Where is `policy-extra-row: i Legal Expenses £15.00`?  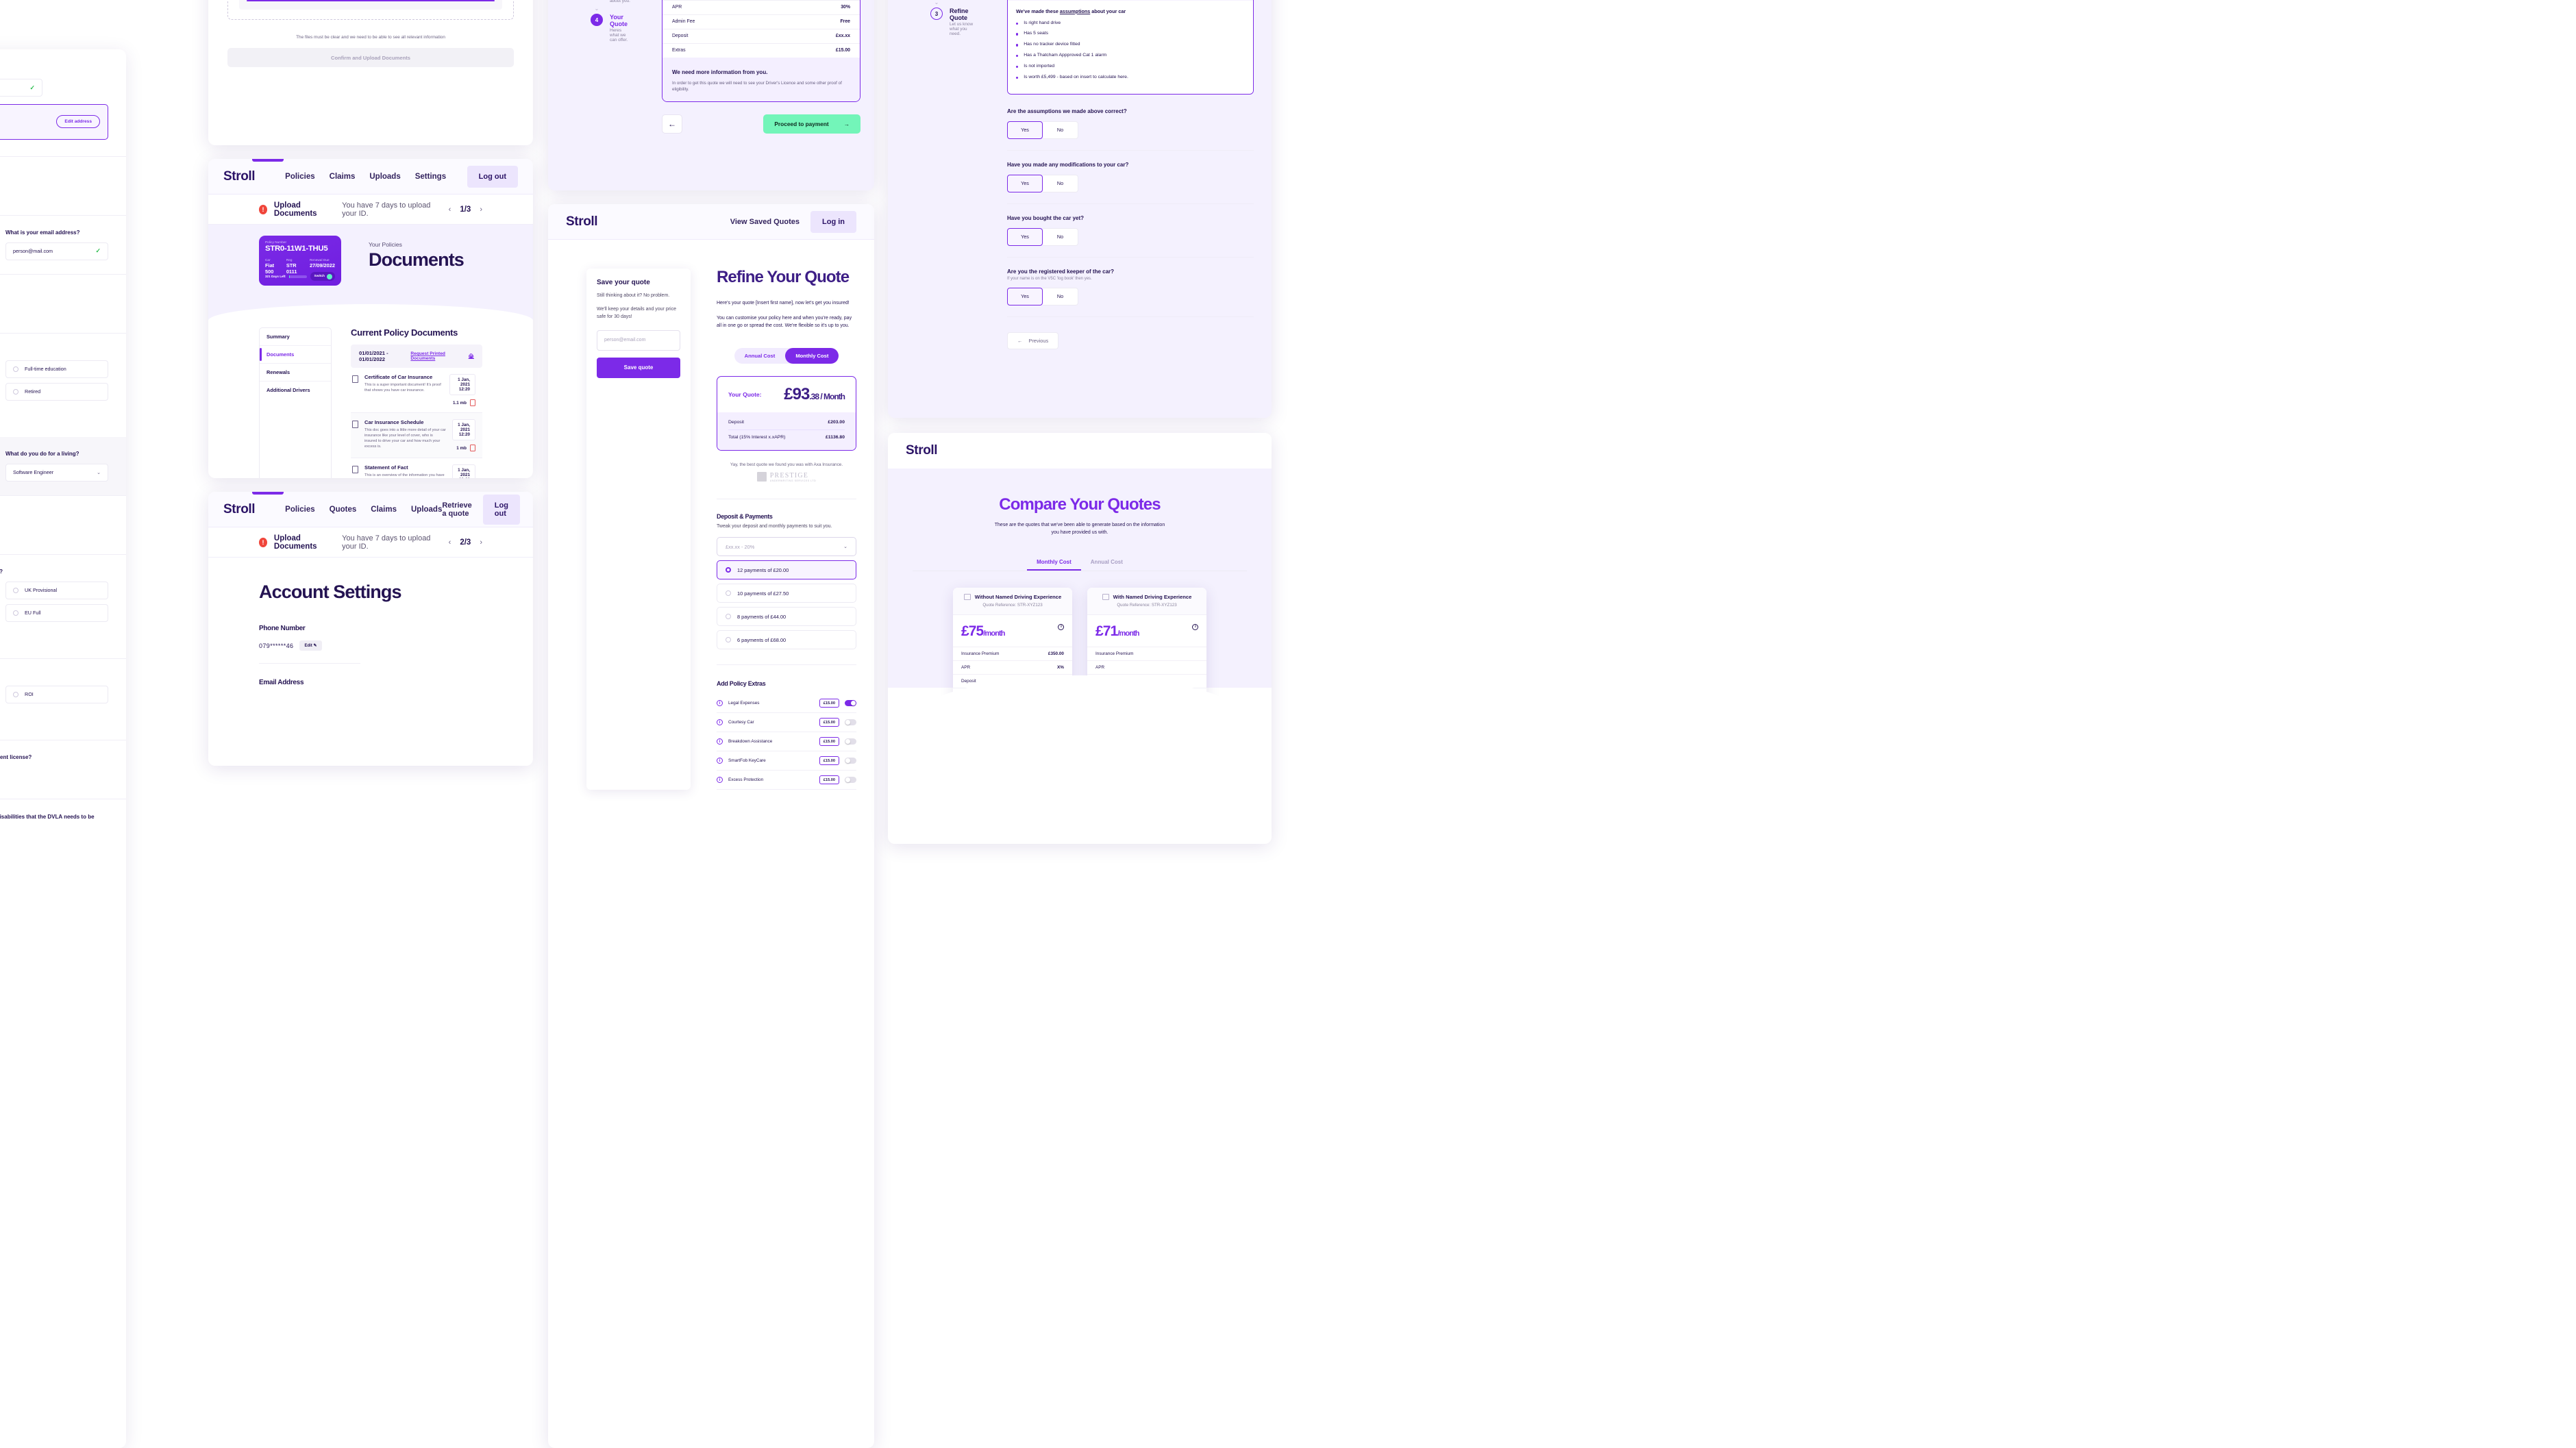
policy-extra-row: i Legal Expenses £15.00 is located at coordinates (786, 704).